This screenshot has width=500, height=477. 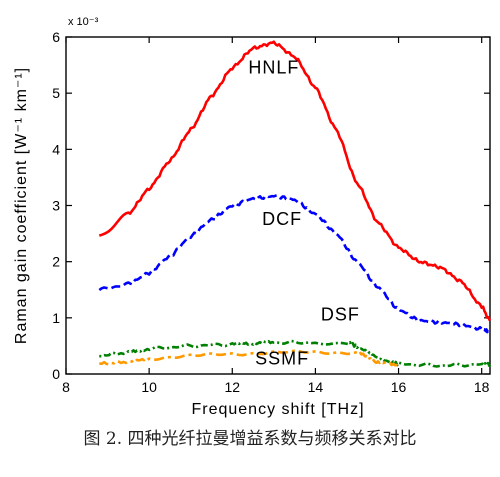 I want to click on labels-layer: HNLF DCF DSF SSMF, so click(x=304, y=213).